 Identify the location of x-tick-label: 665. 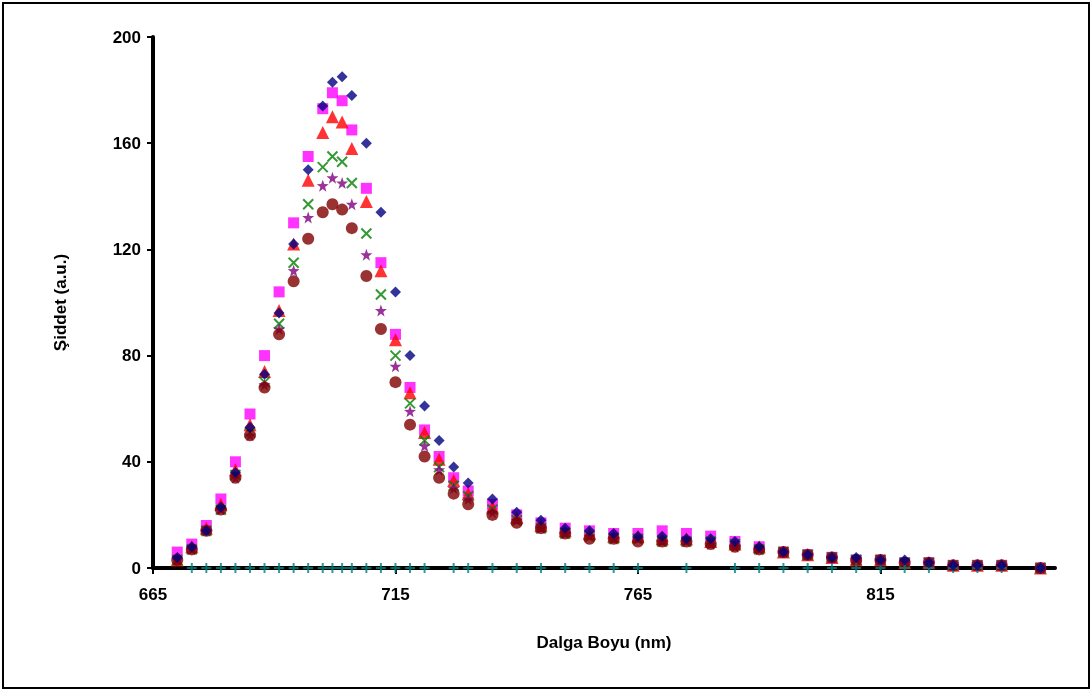
(153, 594).